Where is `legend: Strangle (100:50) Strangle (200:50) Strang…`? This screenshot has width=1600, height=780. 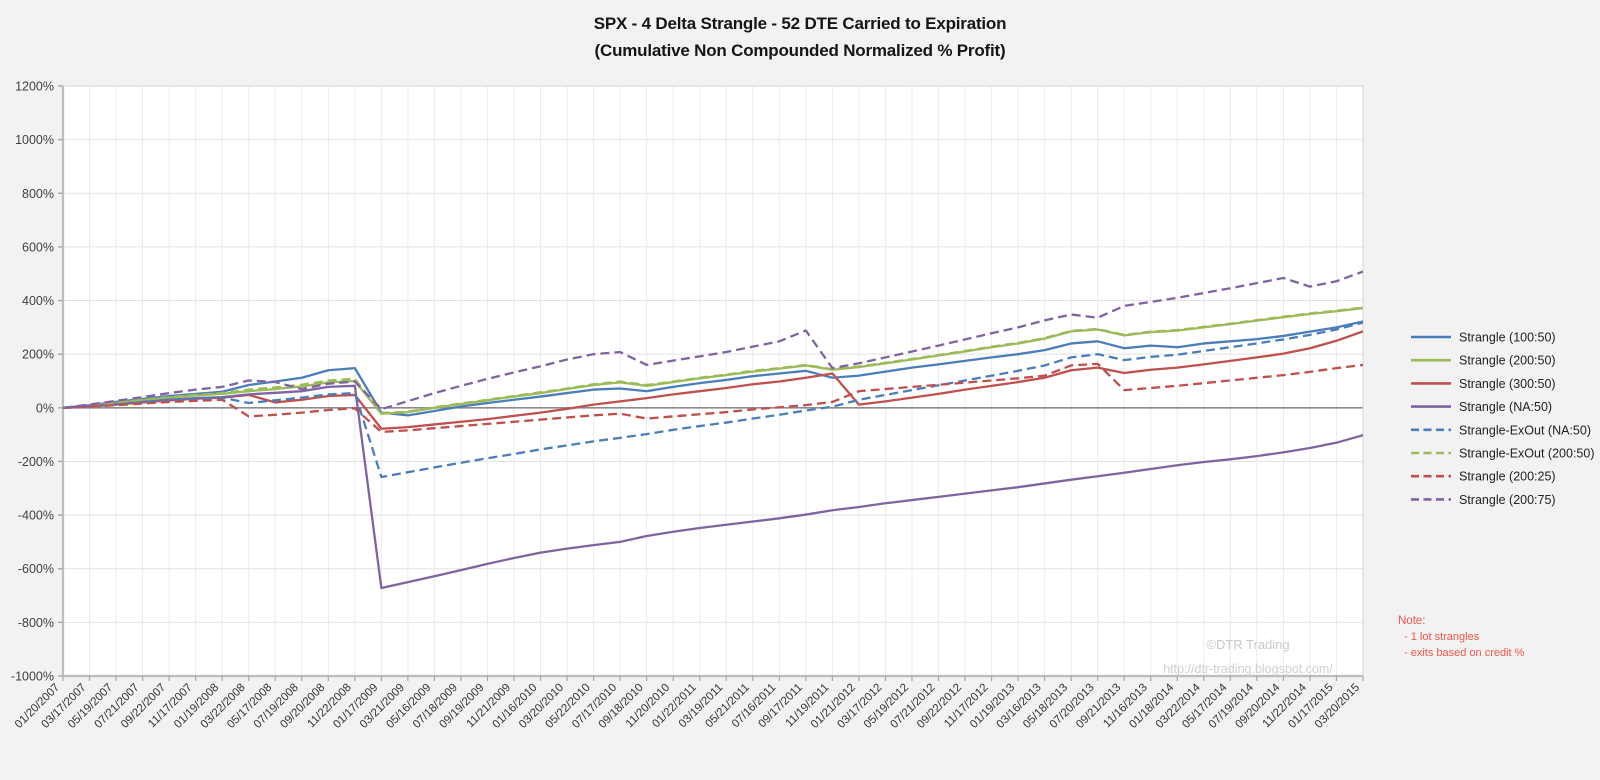 legend: Strangle (100:50) Strangle (200:50) Strang… is located at coordinates (1494, 495).